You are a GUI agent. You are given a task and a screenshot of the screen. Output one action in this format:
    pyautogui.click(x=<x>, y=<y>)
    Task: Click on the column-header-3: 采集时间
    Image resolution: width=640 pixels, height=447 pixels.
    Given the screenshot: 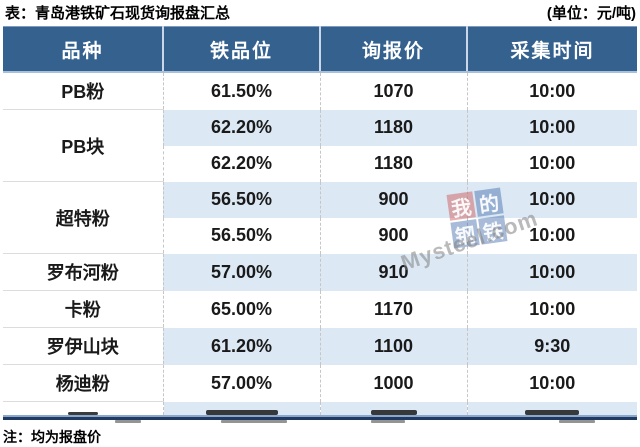 What is the action you would take?
    pyautogui.click(x=551, y=49)
    